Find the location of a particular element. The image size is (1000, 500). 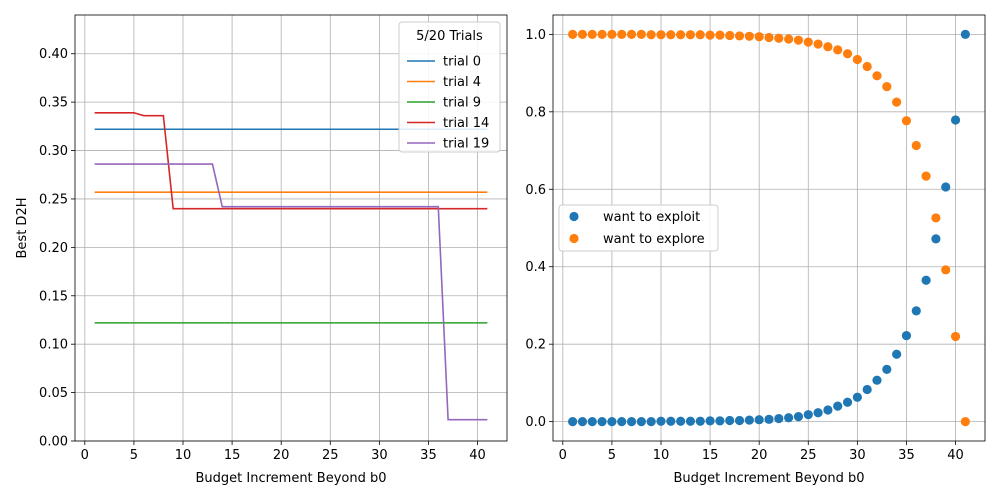

legend-title: 5/20 Trials is located at coordinates (449, 36).